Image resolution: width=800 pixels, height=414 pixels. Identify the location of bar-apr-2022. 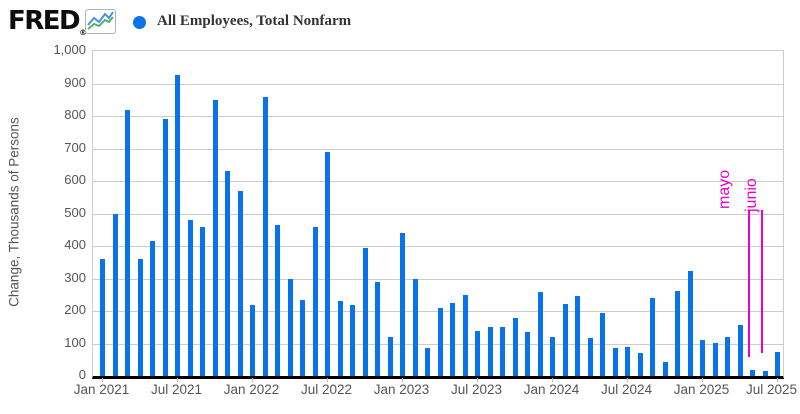
(290, 327).